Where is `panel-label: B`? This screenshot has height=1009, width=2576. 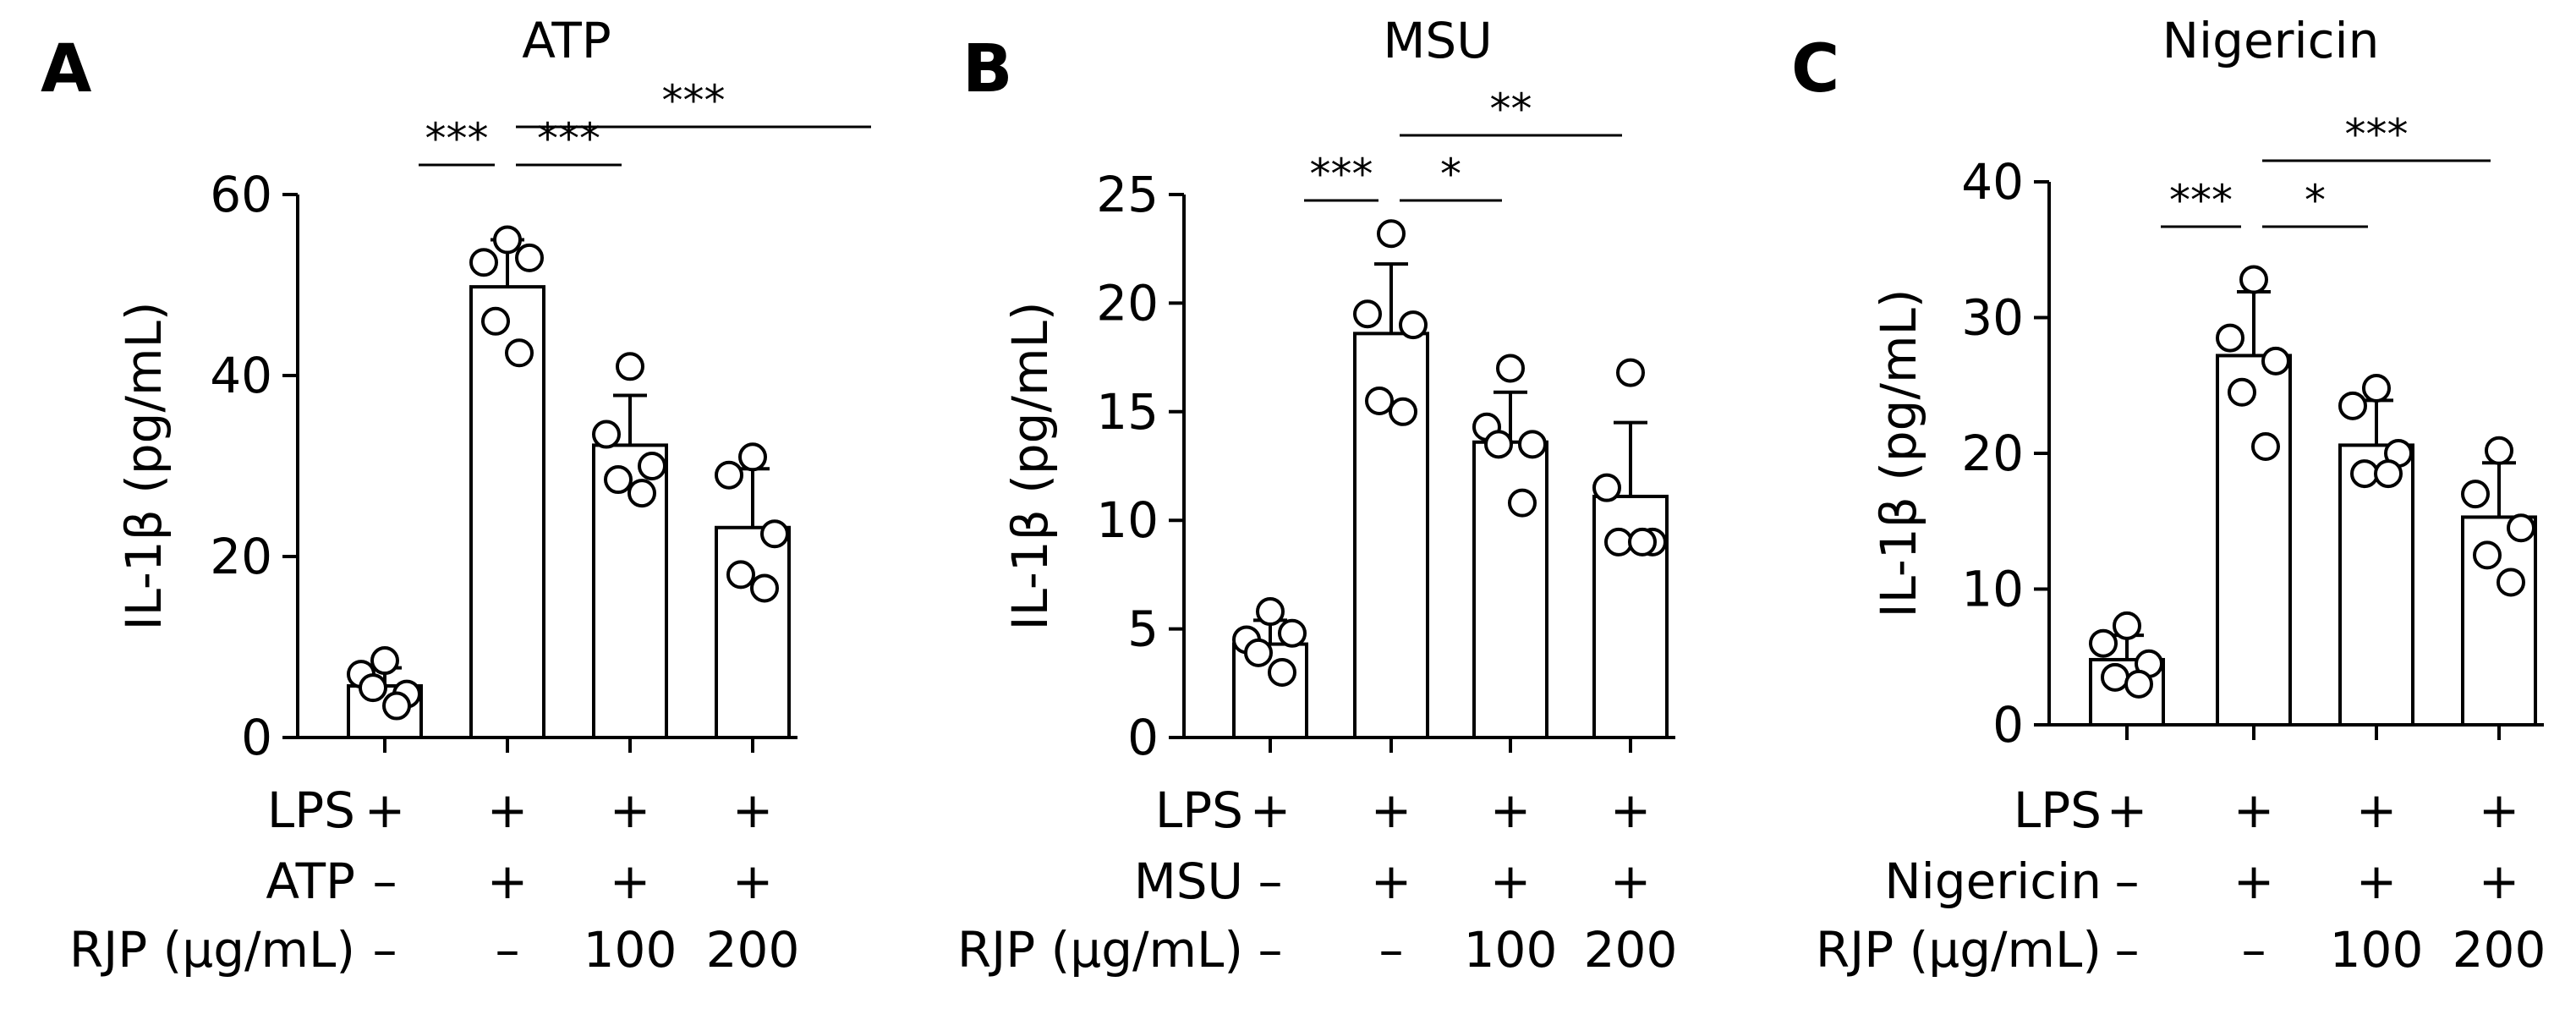 panel-label: B is located at coordinates (987, 69).